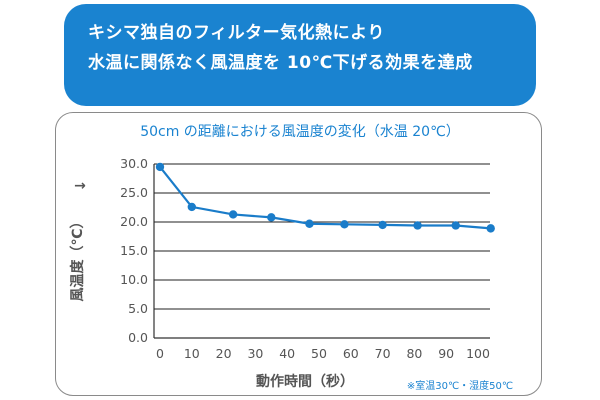  What do you see at coordinates (446, 353) in the screenshot?
I see `x-tick-label: 90` at bounding box center [446, 353].